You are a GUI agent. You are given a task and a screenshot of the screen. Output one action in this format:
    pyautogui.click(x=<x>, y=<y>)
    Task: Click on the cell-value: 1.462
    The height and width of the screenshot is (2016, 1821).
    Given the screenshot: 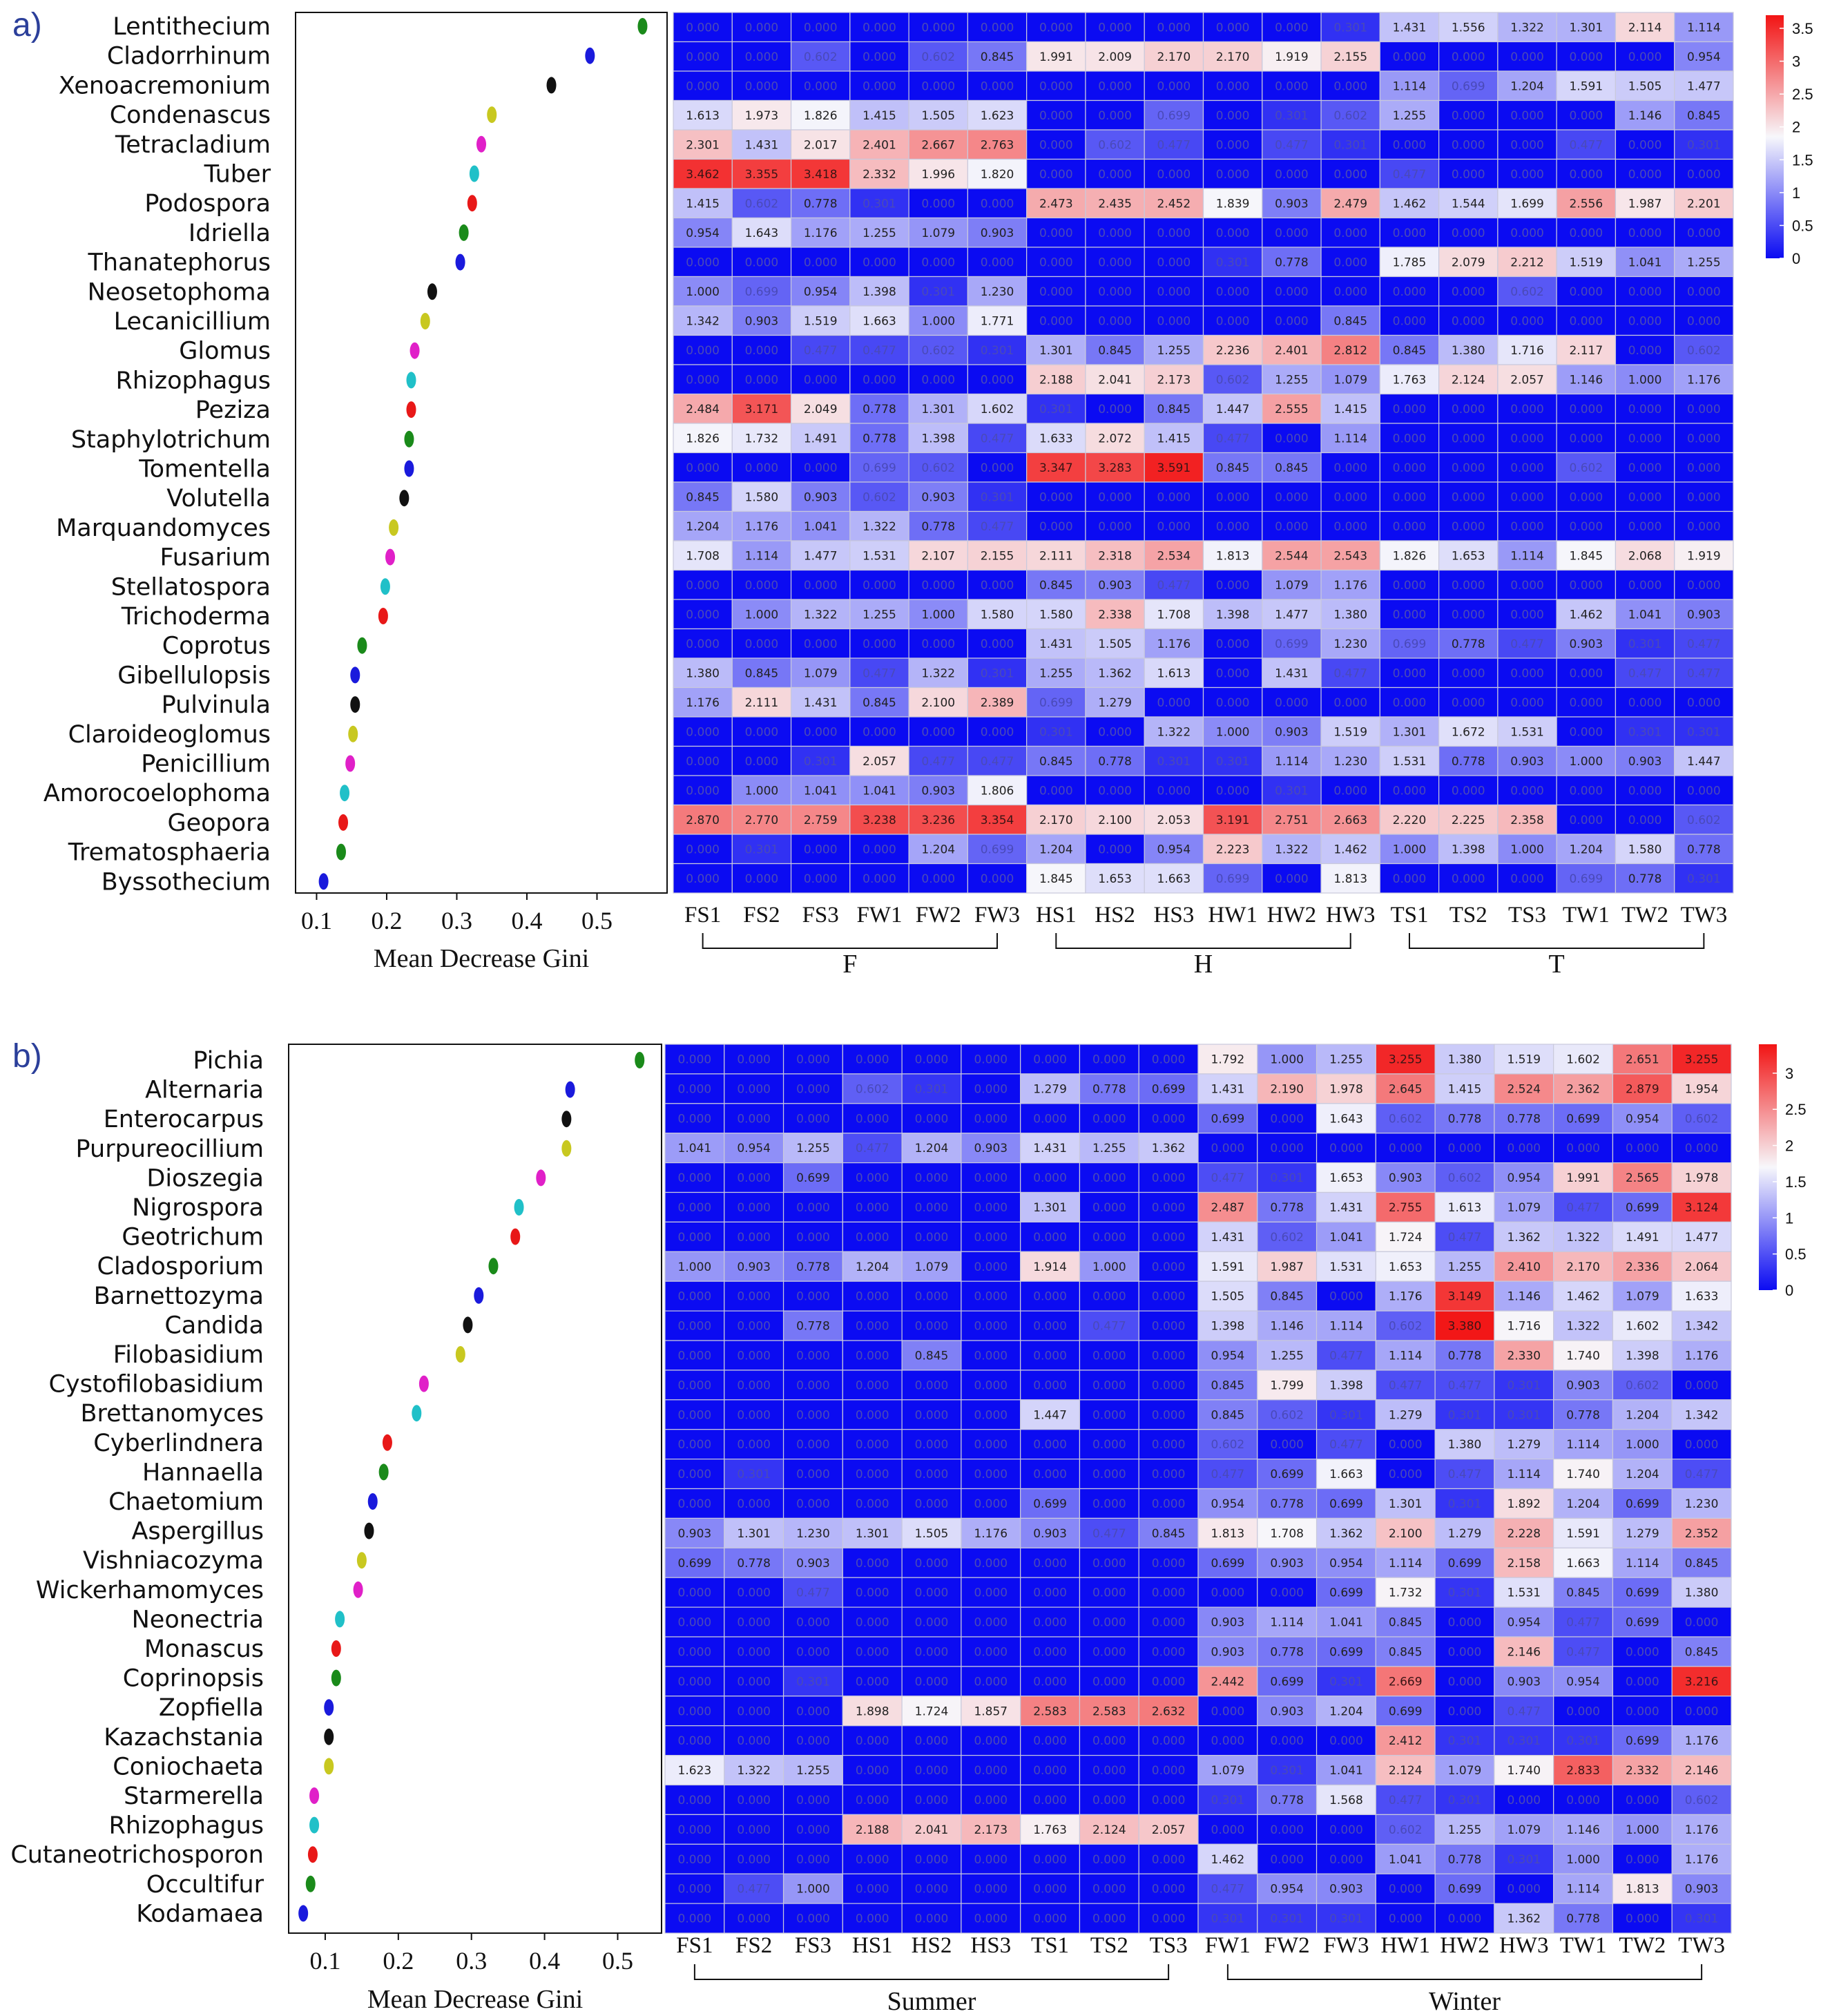 What is the action you would take?
    pyautogui.click(x=1228, y=1860)
    